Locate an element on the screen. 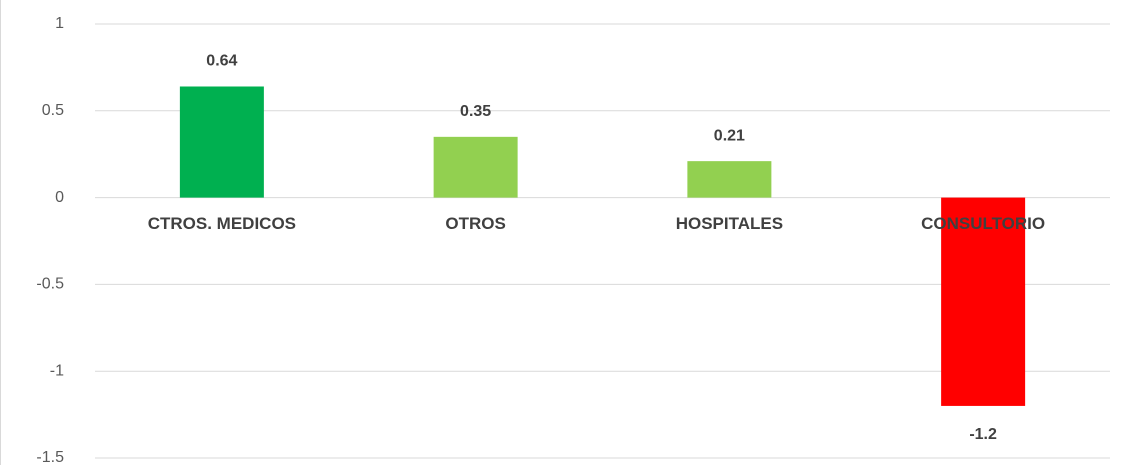  x-tick-label: HOSPITALES is located at coordinates (729, 223).